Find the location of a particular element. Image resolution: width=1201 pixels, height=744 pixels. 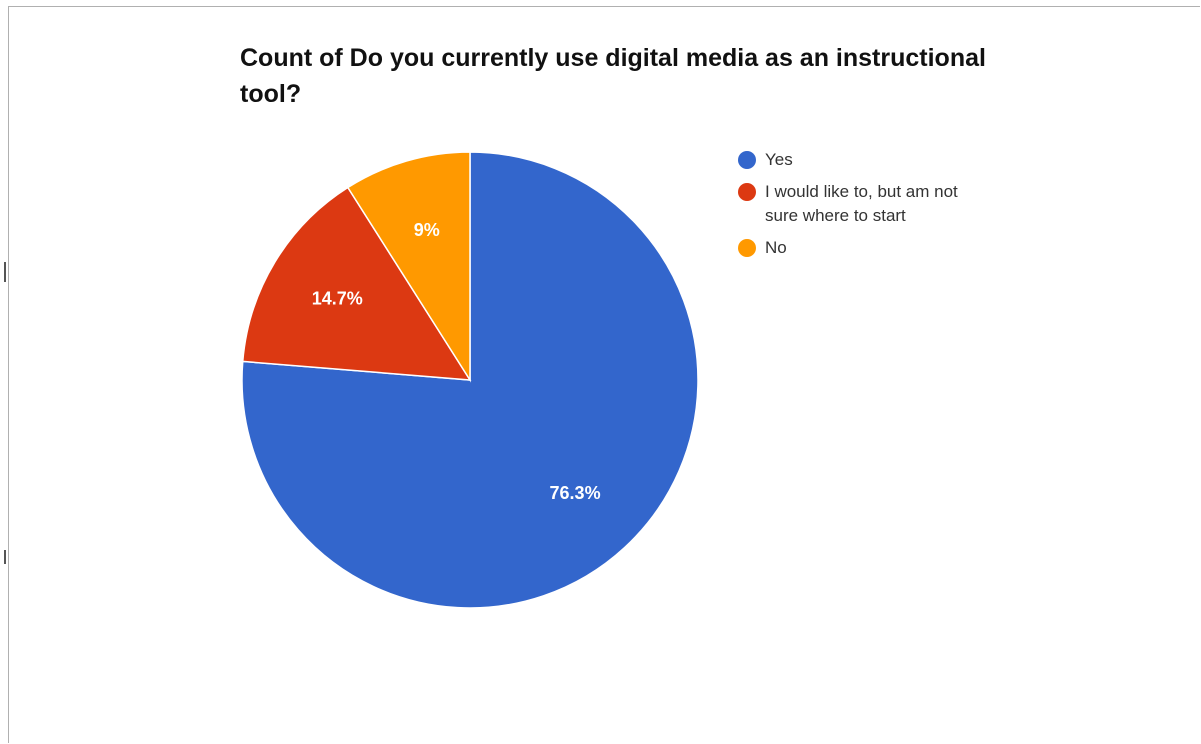

legend-label: No is located at coordinates (776, 247).